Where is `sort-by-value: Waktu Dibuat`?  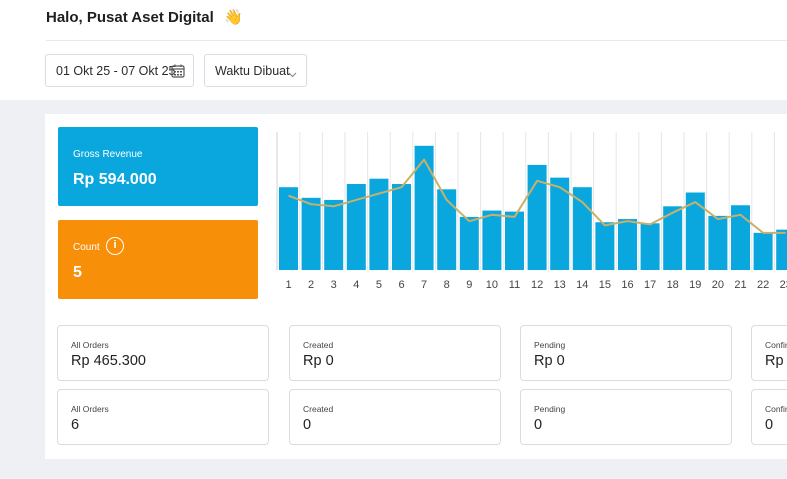 sort-by-value: Waktu Dibuat is located at coordinates (252, 70).